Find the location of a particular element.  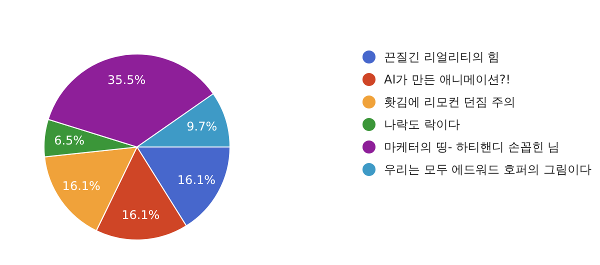

legend-label: 나락도 락이다 is located at coordinates (422, 125).